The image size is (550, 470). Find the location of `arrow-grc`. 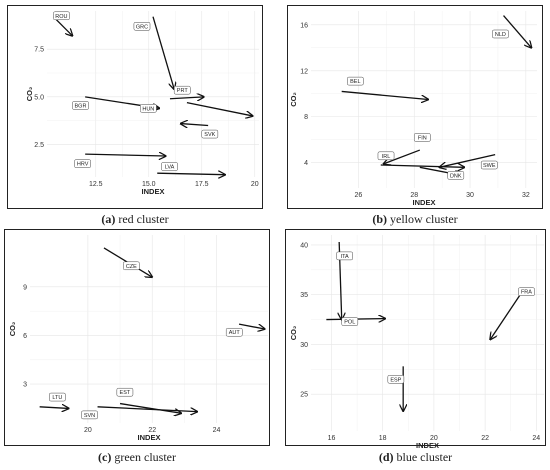

arrow-grc is located at coordinates (163, 53).